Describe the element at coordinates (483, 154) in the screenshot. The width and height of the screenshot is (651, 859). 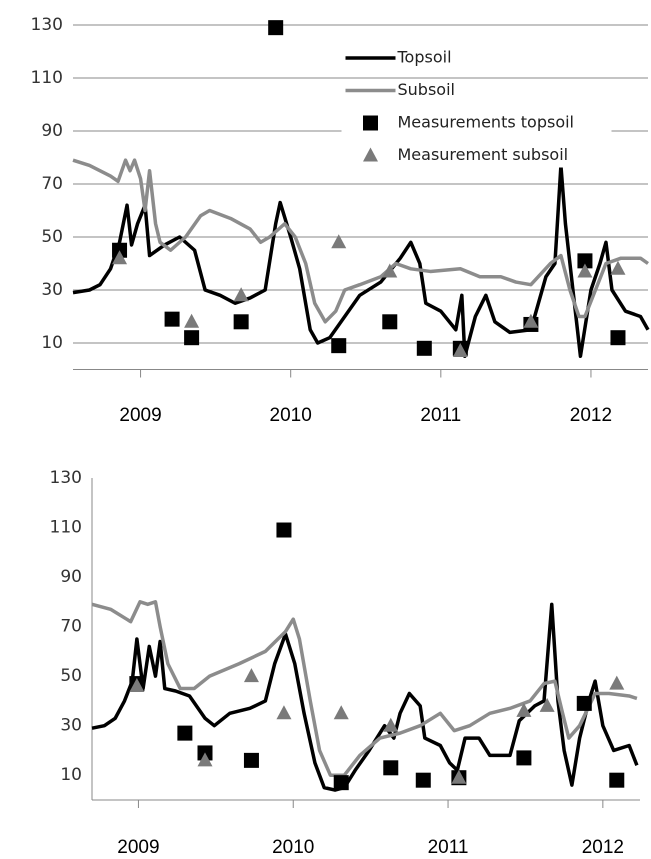
I see `legend-label: Measurement subsoil` at that location.